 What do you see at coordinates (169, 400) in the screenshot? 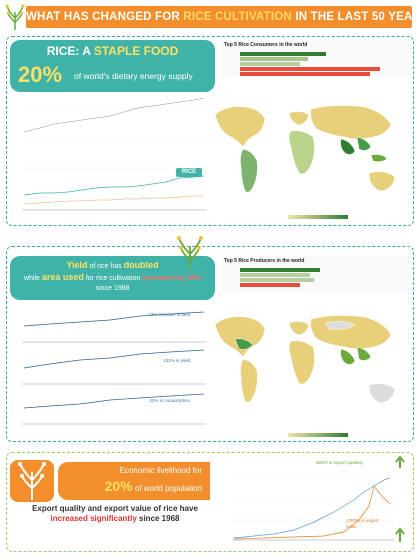
I see `consumption-increase-caption: 20% in consumption` at bounding box center [169, 400].